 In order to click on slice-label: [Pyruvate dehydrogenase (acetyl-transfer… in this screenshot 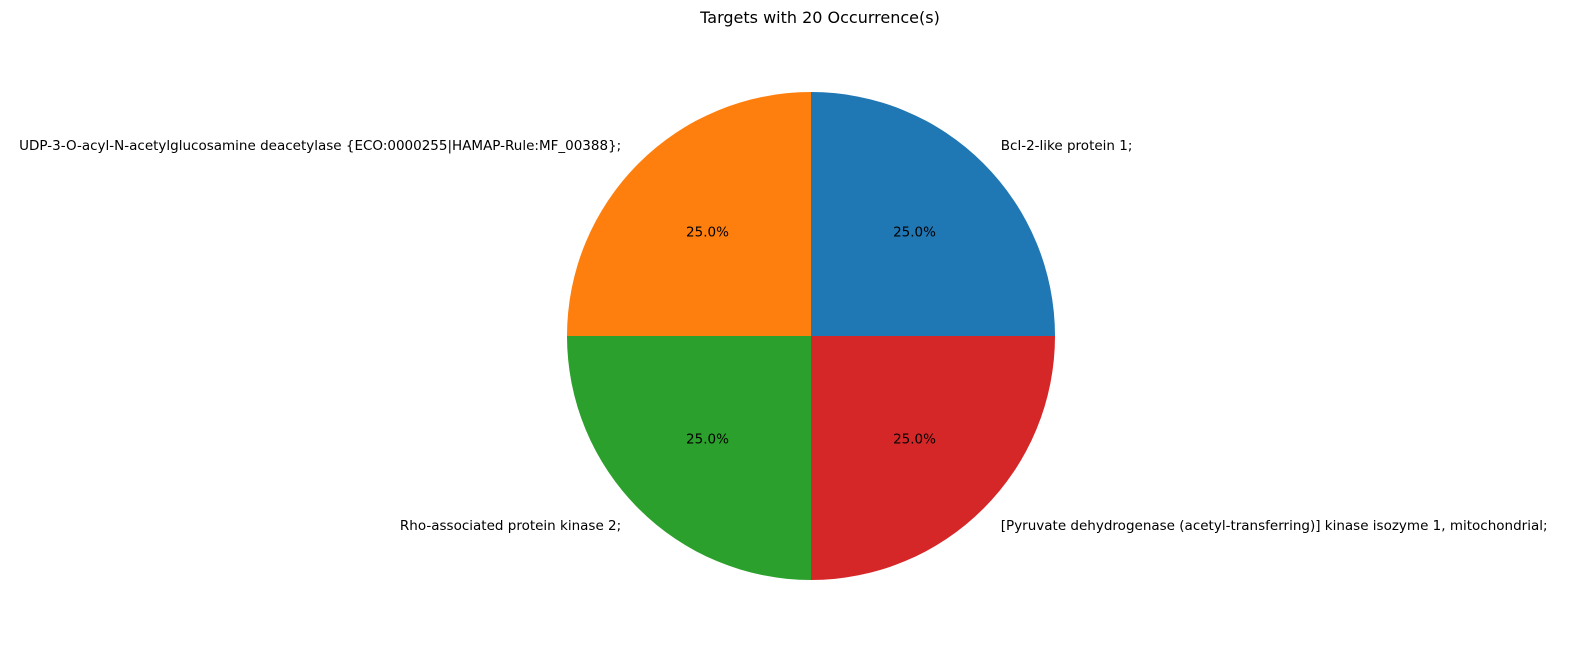, I will do `click(1274, 526)`.